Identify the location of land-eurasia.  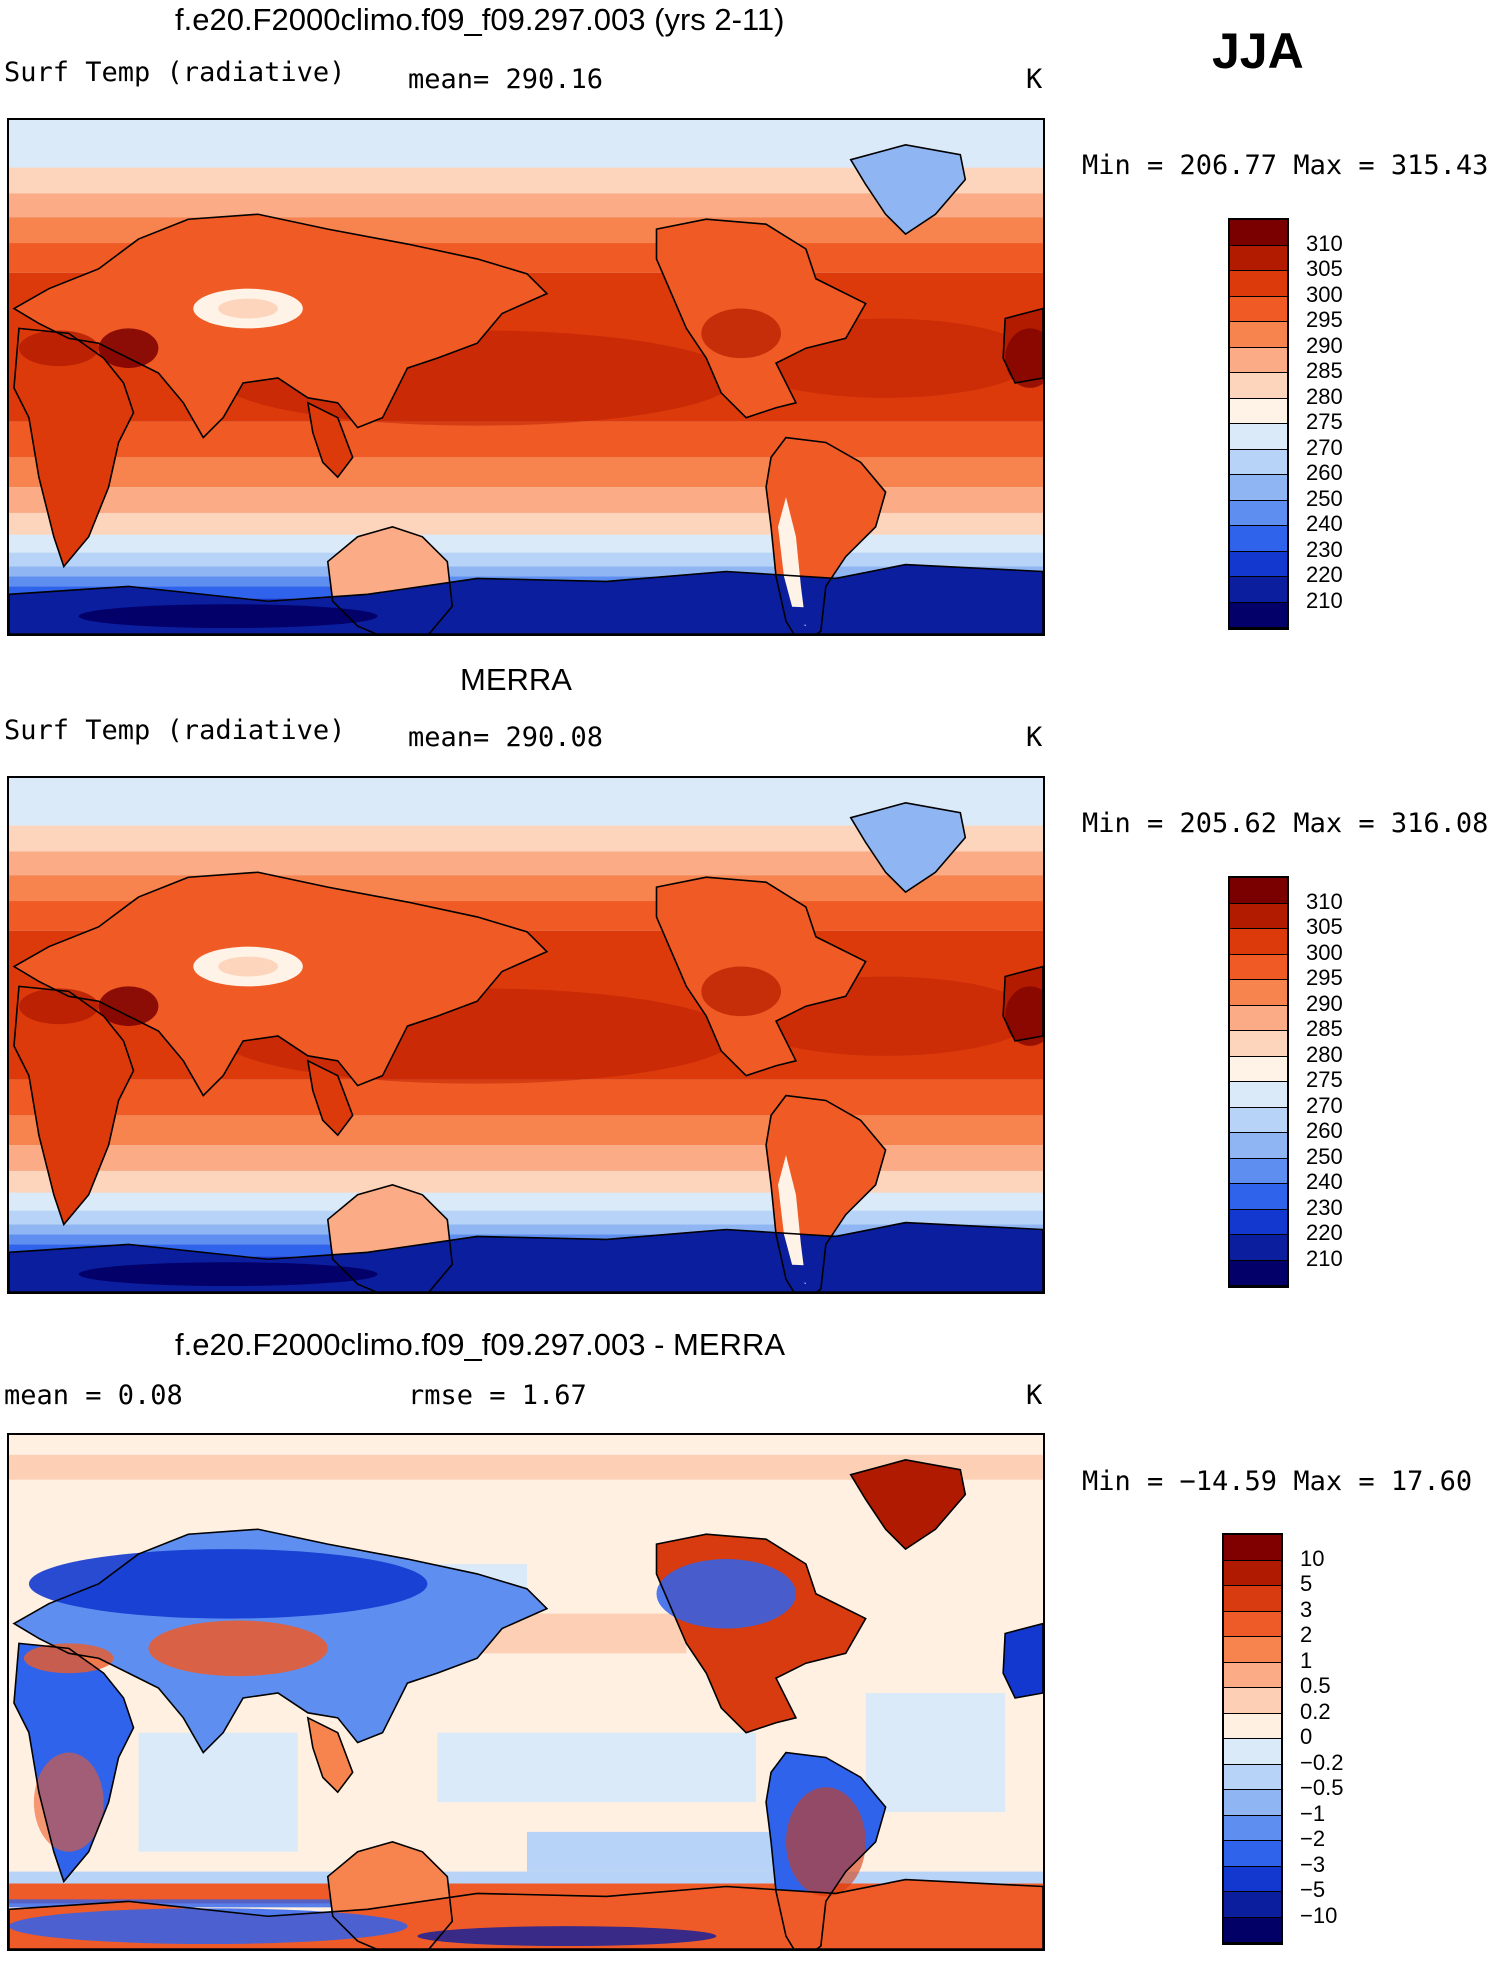
(280, 984).